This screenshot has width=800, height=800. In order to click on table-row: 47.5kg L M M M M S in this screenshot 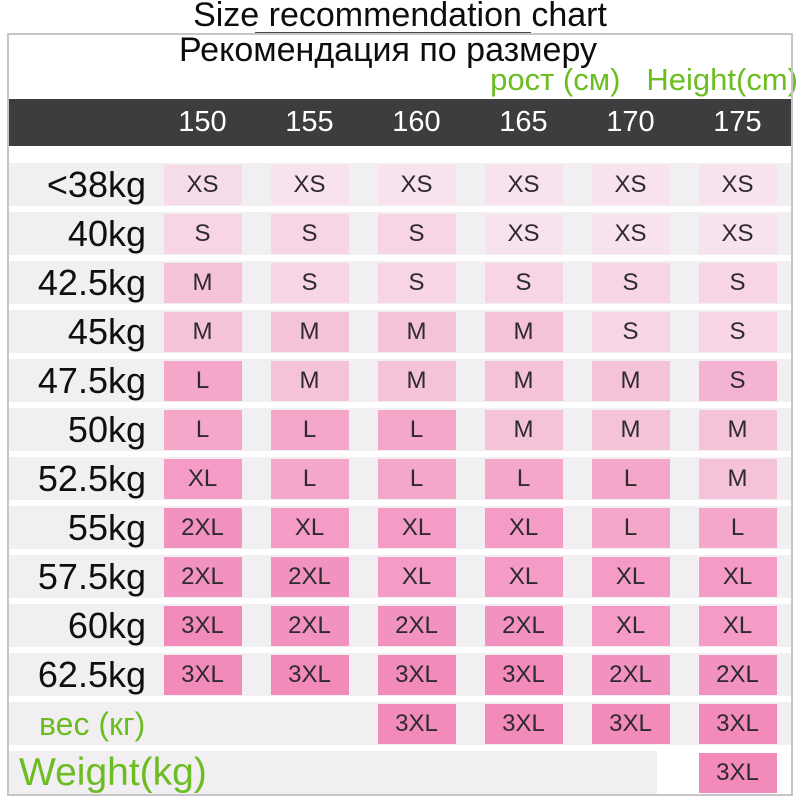, I will do `click(400, 380)`.